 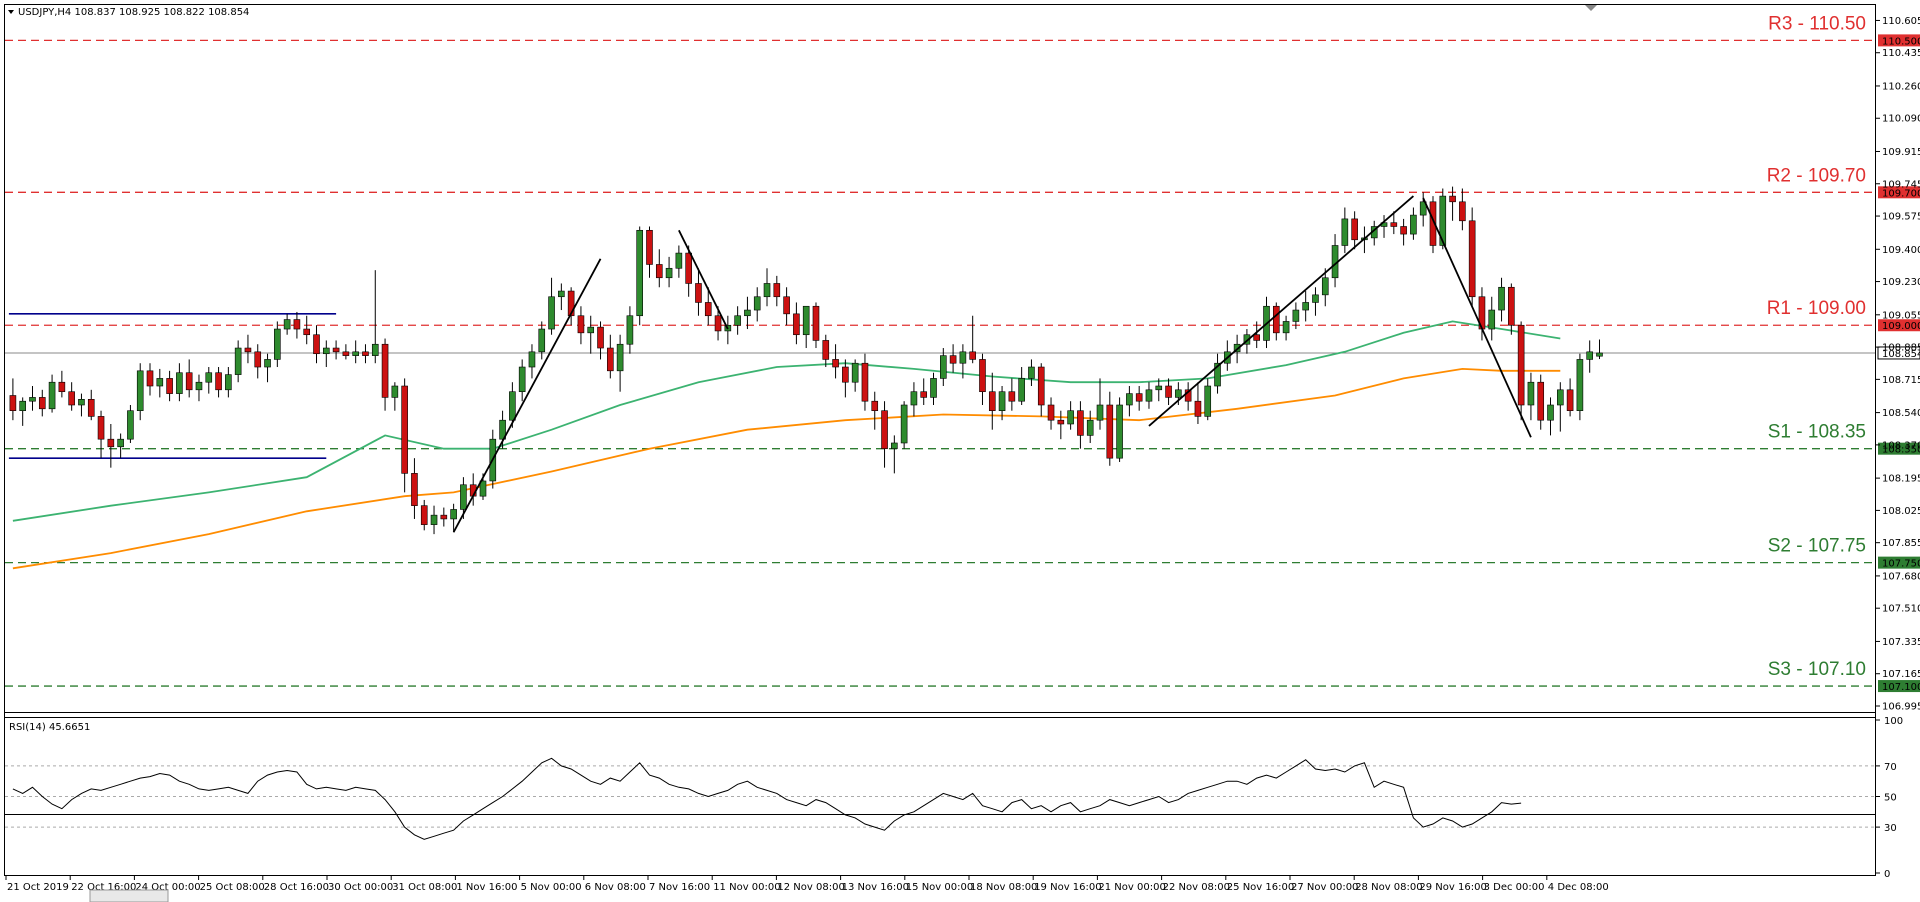 I want to click on time-tick-label: 29 Nov 16:00, so click(x=1452, y=887).